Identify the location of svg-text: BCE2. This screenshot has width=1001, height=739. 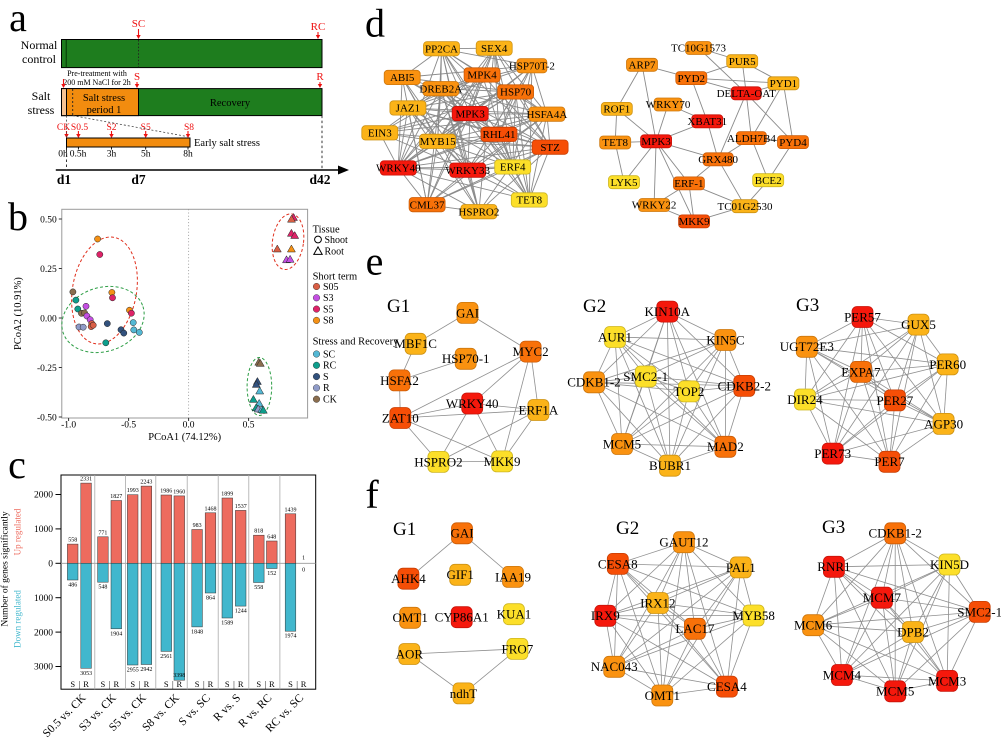
(768, 181).